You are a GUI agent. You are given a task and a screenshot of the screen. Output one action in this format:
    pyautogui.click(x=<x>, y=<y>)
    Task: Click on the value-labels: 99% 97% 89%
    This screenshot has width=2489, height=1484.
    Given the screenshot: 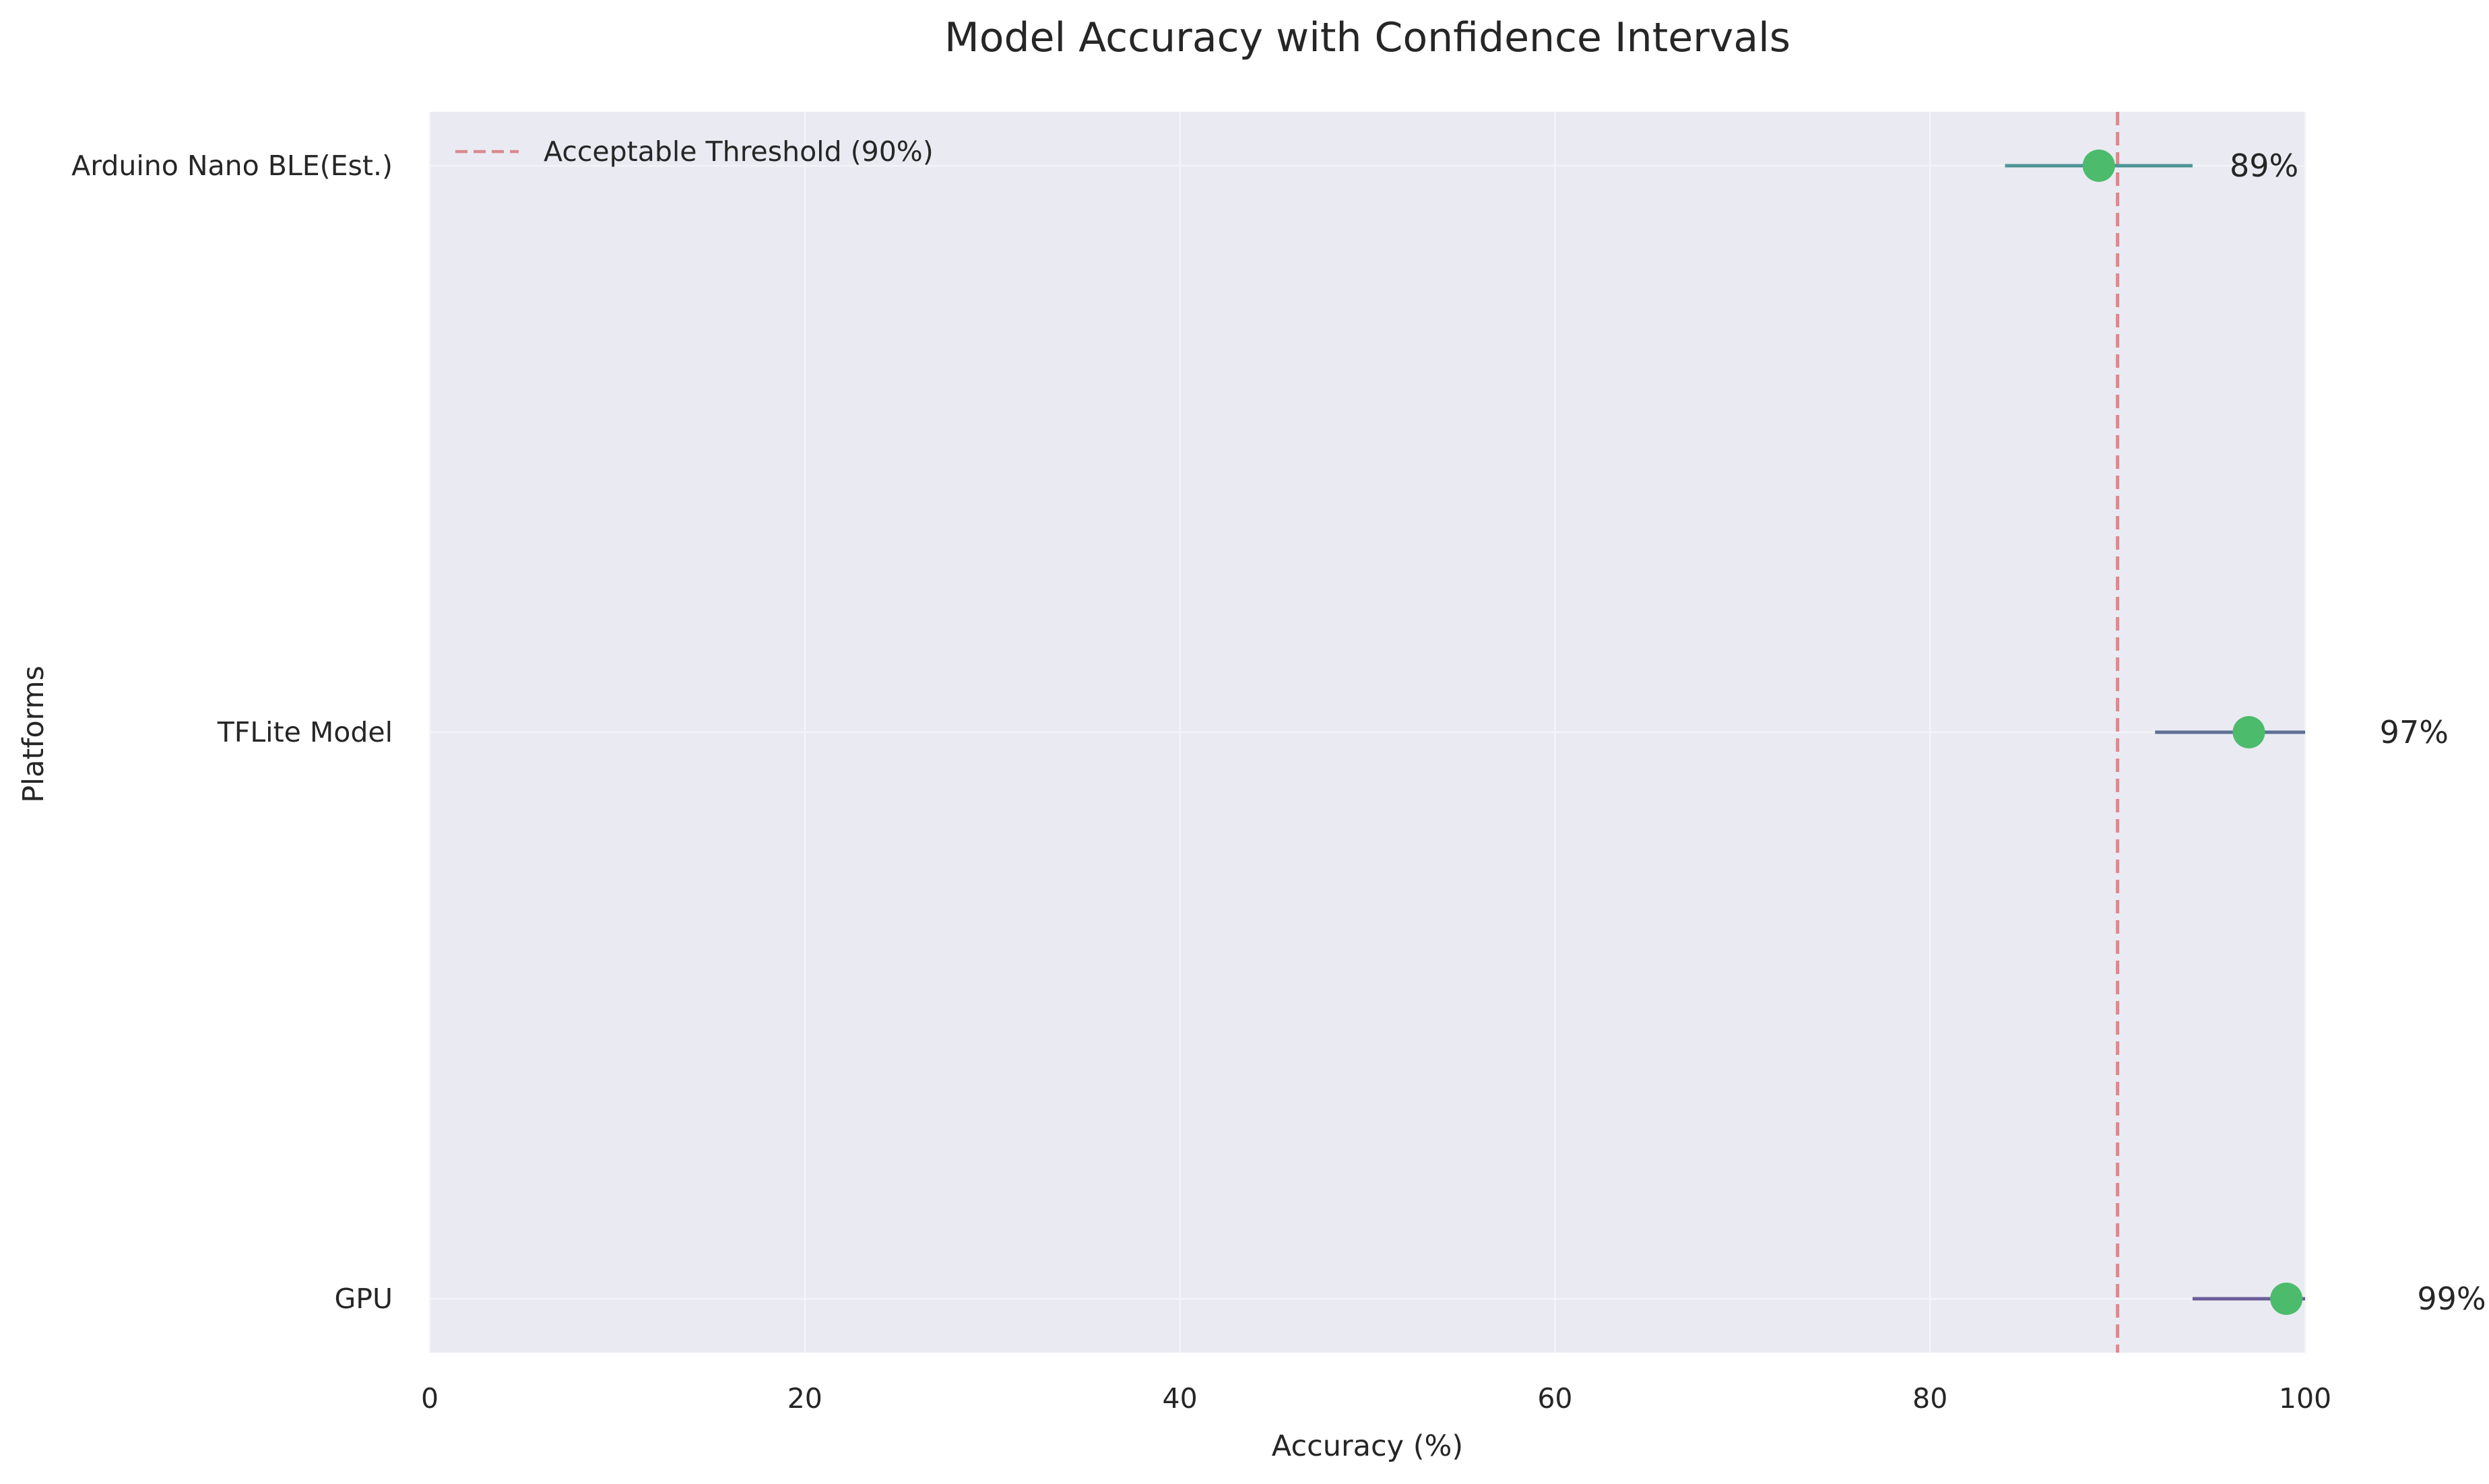 What is the action you would take?
    pyautogui.click(x=2358, y=732)
    